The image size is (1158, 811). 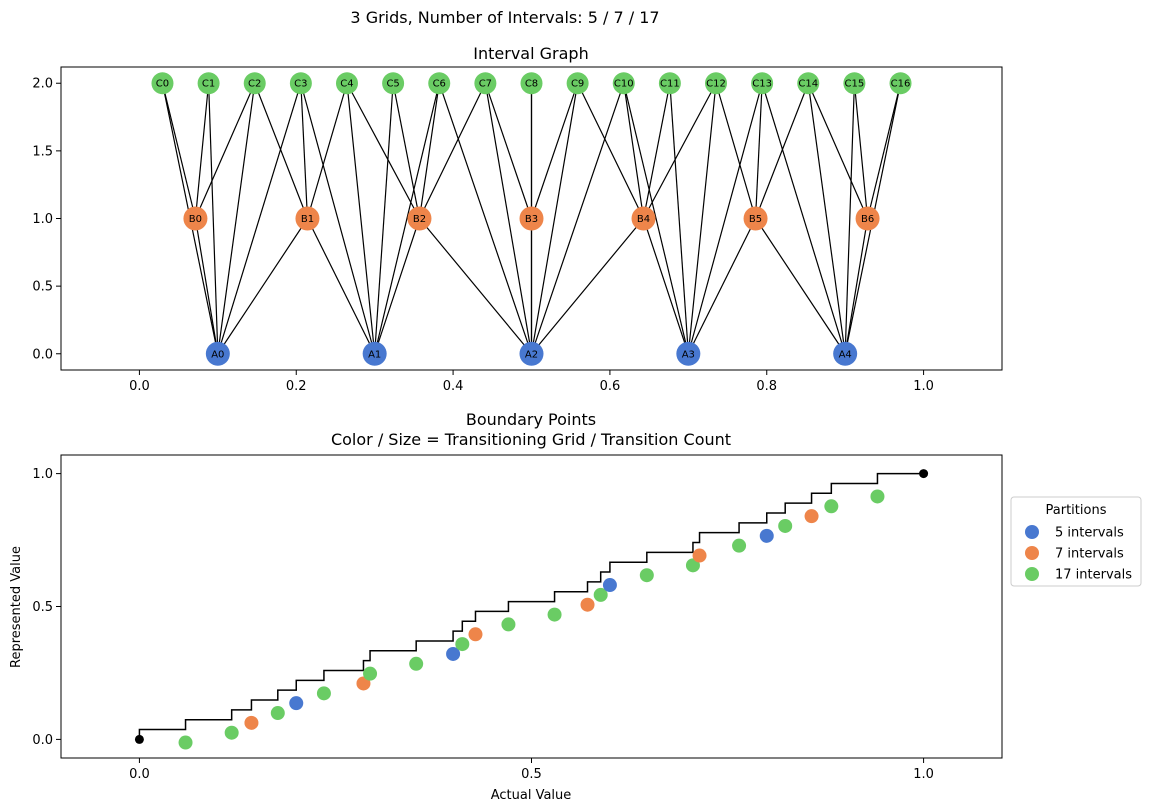 What do you see at coordinates (1078, 575) in the screenshot?
I see `legend-item: 17 intervals` at bounding box center [1078, 575].